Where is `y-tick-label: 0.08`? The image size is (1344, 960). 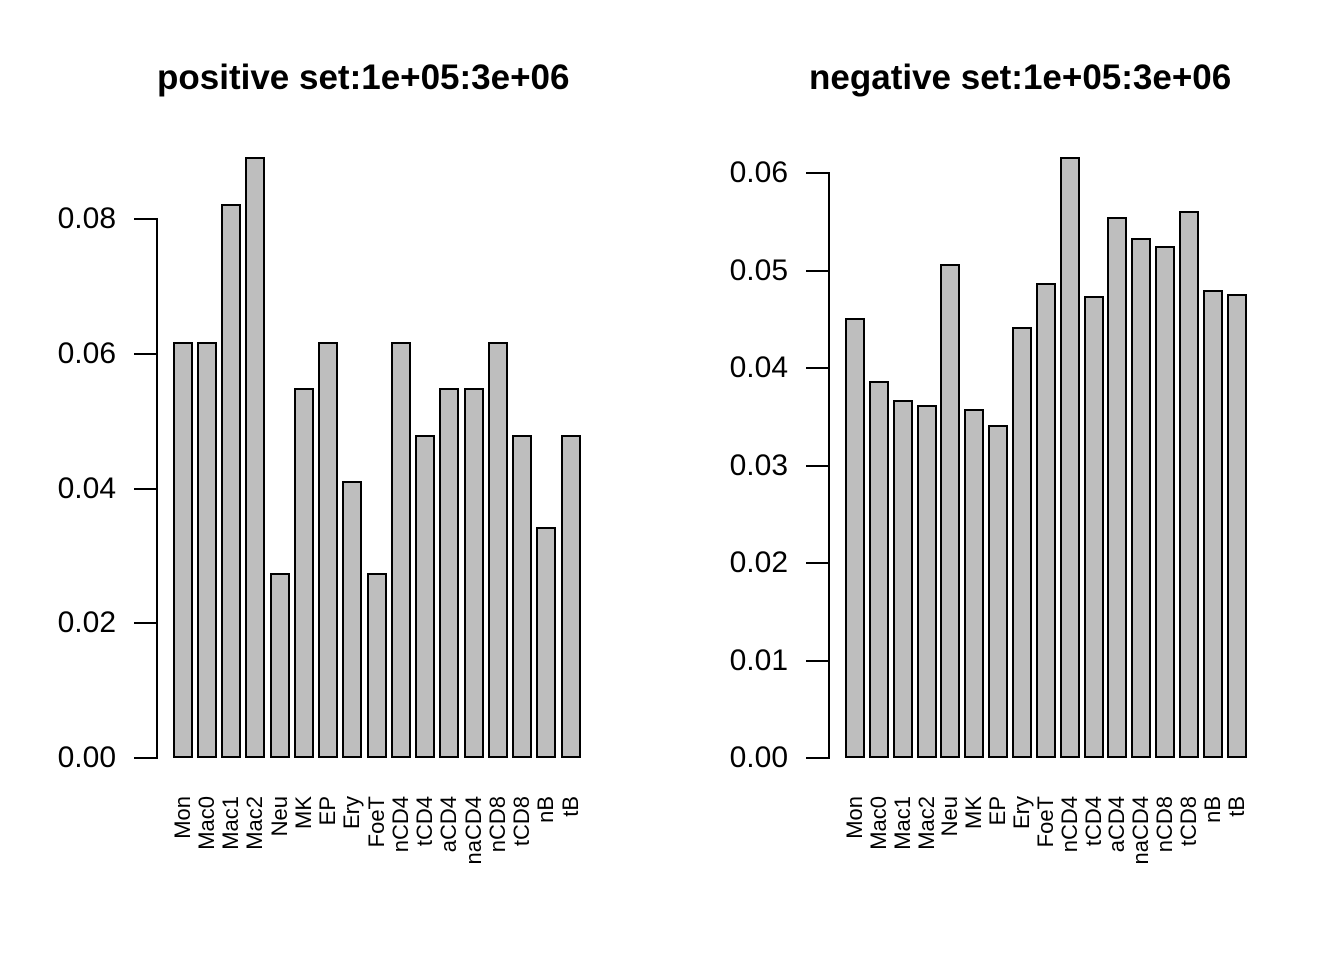
y-tick-label: 0.08 is located at coordinates (86, 219).